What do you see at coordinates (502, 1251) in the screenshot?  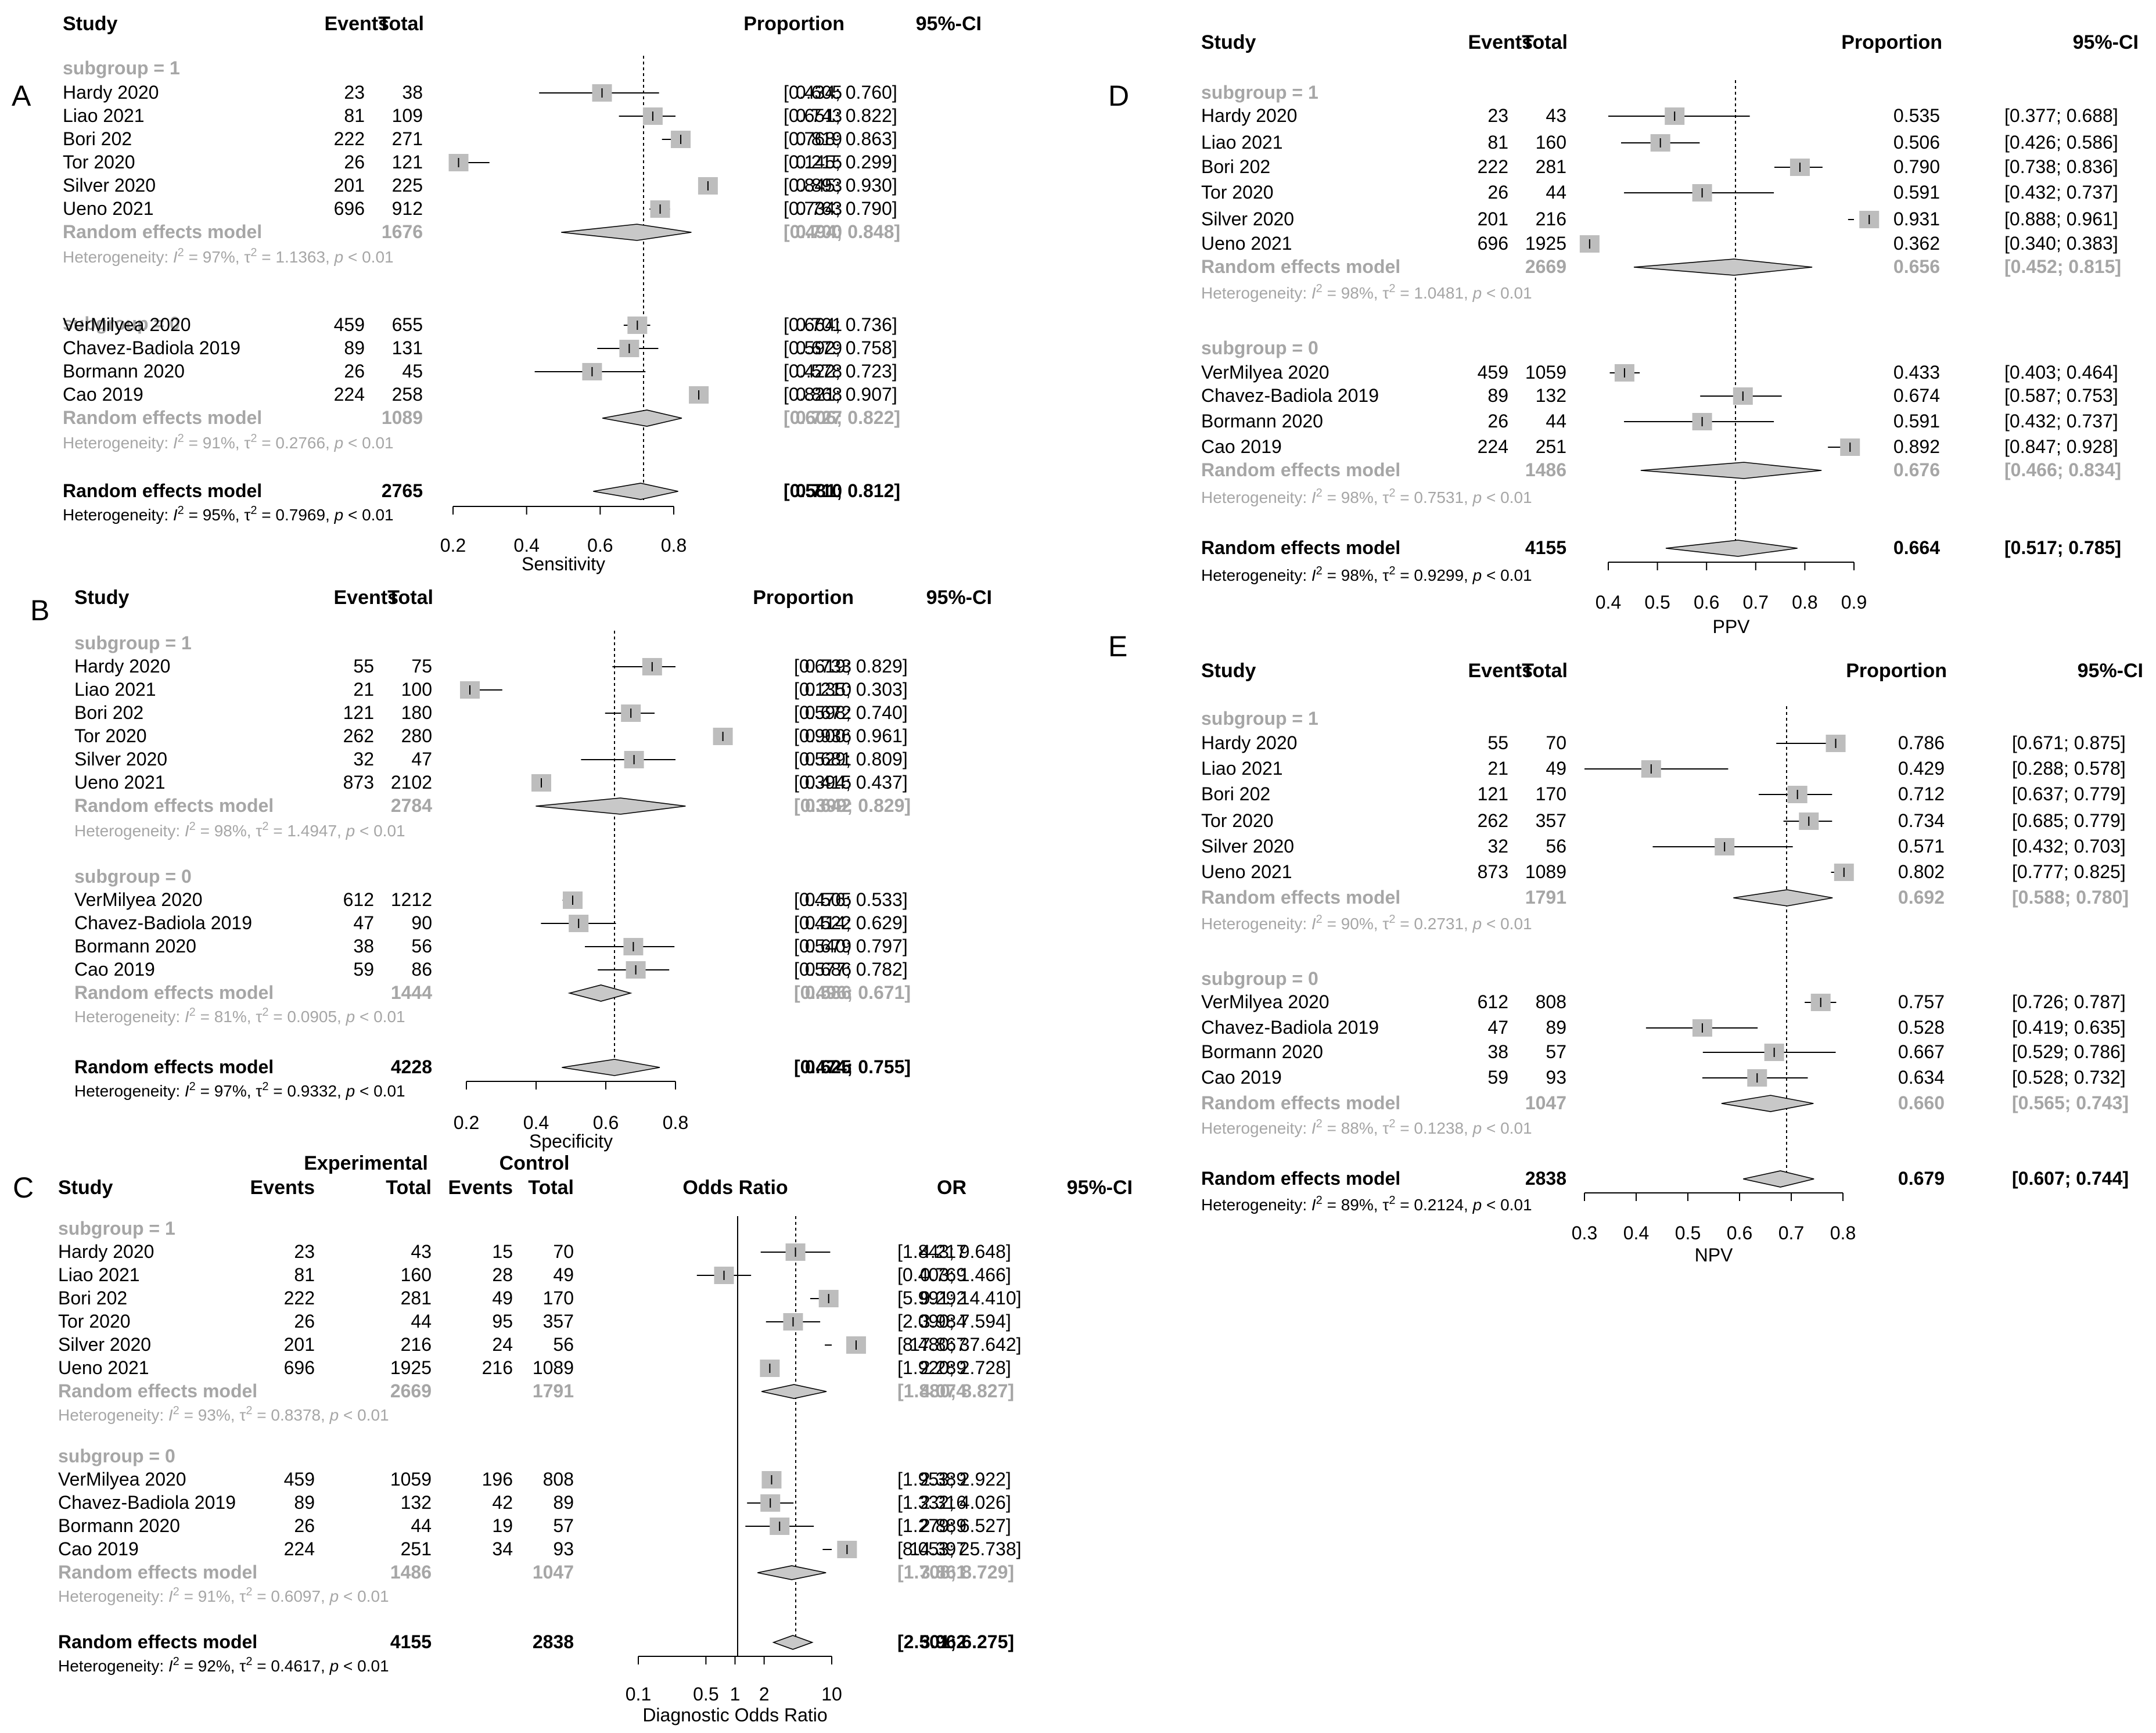 I see `ctrl-events: 15` at bounding box center [502, 1251].